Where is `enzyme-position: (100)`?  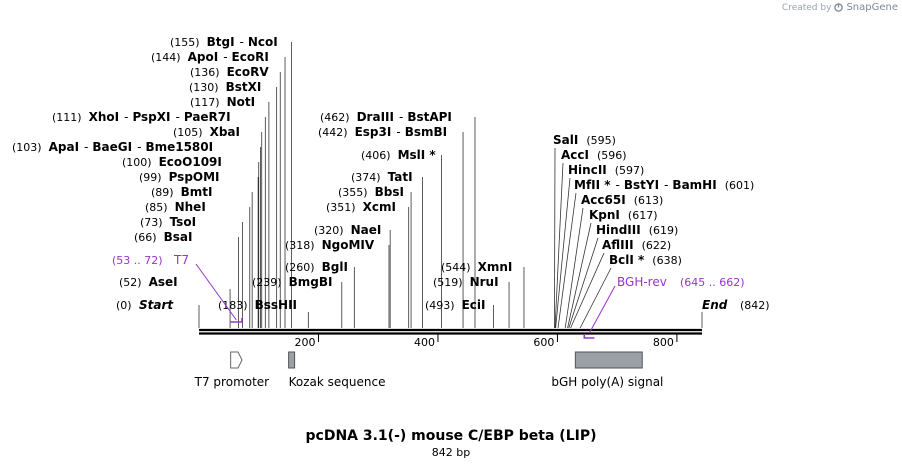
enzyme-position: (100) is located at coordinates (137, 162).